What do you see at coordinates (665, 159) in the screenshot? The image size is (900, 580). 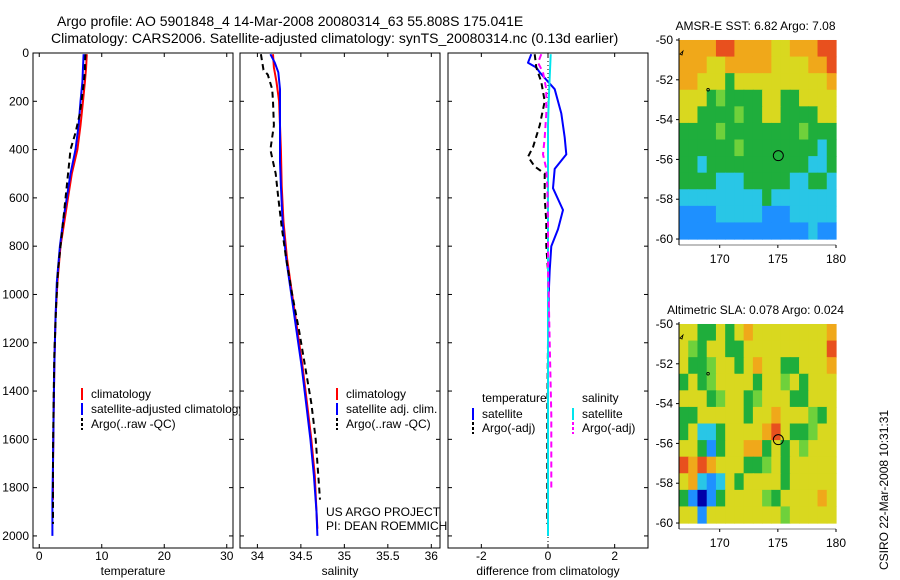 I see `map-y-tick-label: -56` at bounding box center [665, 159].